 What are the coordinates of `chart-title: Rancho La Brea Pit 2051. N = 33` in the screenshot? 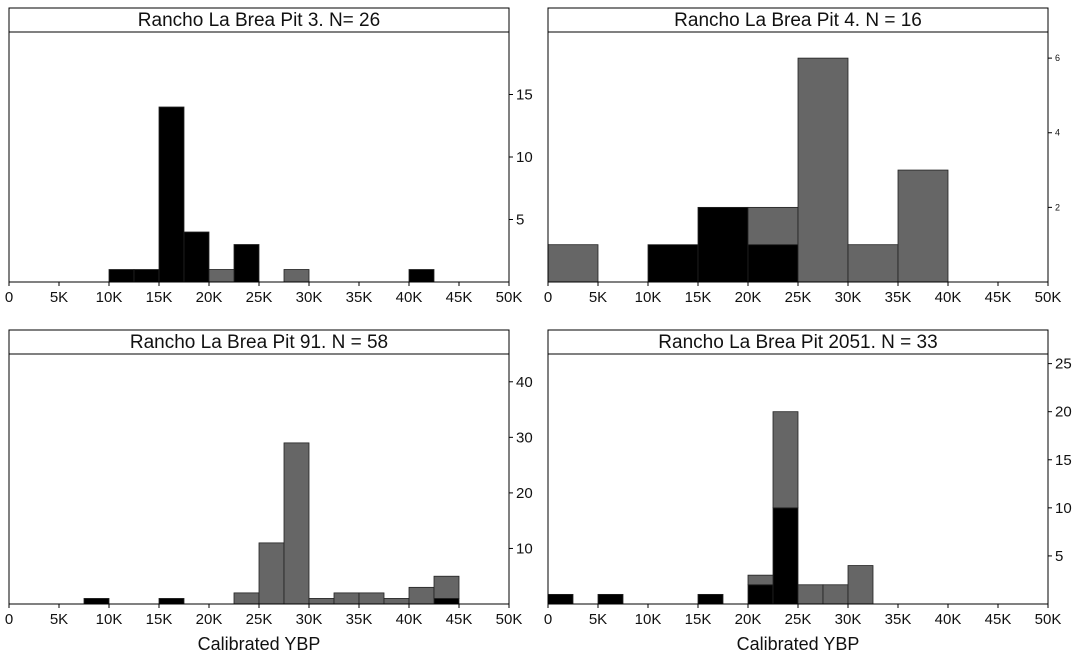 It's located at (797, 342).